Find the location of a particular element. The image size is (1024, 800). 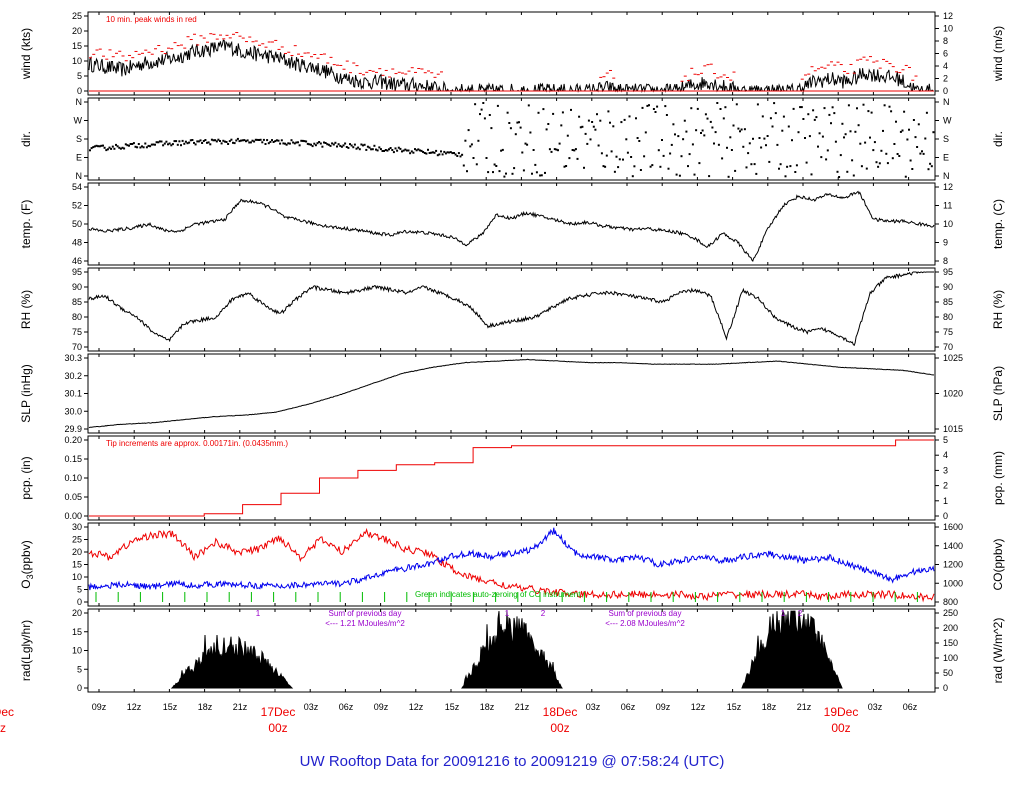

right-axis-title: RH (%) is located at coordinates (998, 309).